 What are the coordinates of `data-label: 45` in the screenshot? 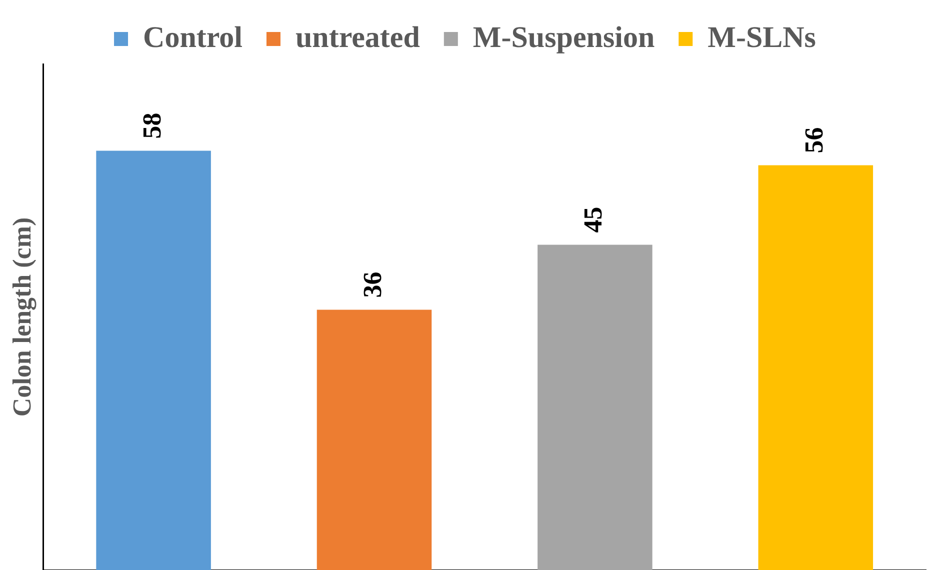 It's located at (593, 219).